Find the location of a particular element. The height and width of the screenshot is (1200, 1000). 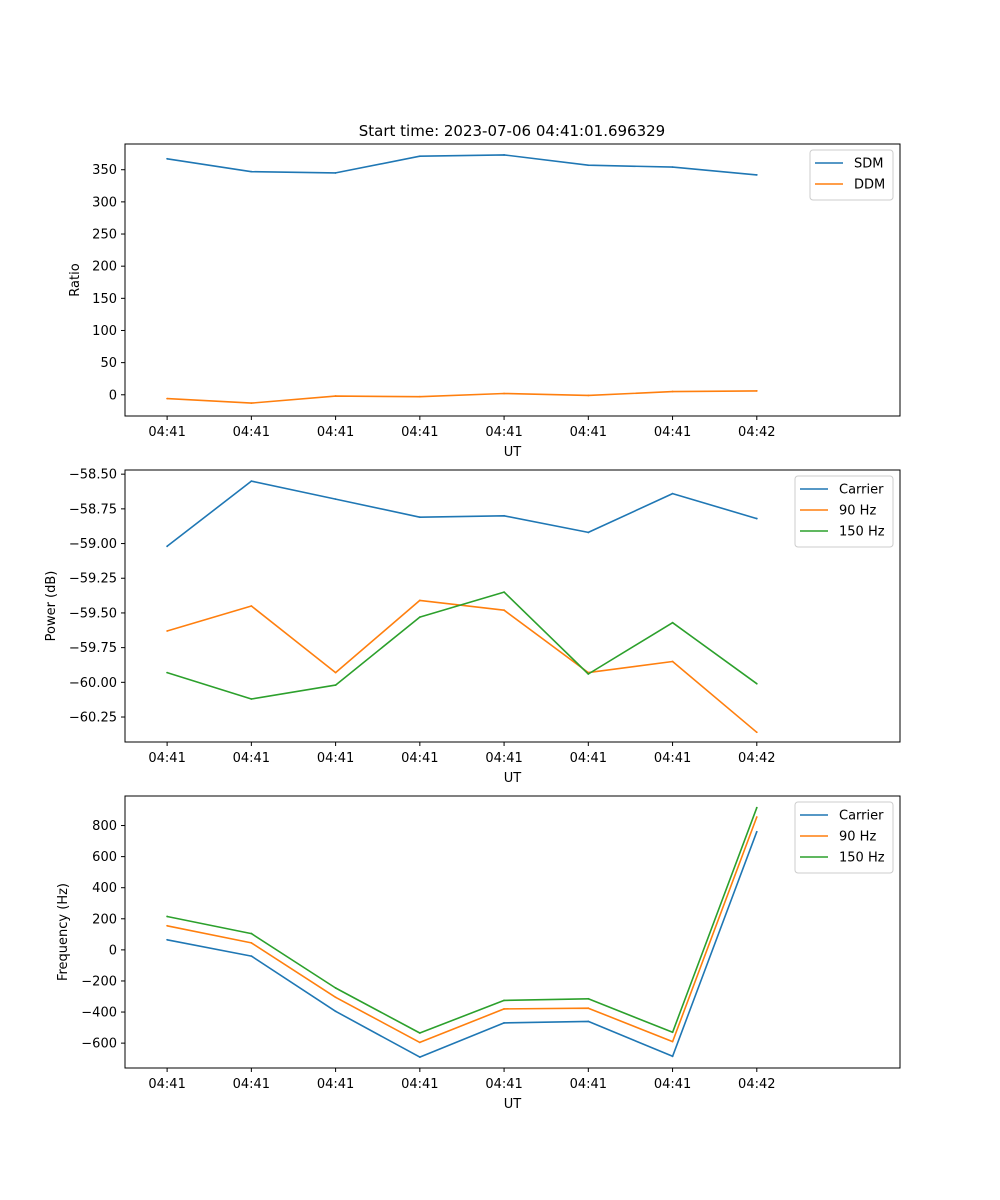

series-line-sdm is located at coordinates (461, 165).